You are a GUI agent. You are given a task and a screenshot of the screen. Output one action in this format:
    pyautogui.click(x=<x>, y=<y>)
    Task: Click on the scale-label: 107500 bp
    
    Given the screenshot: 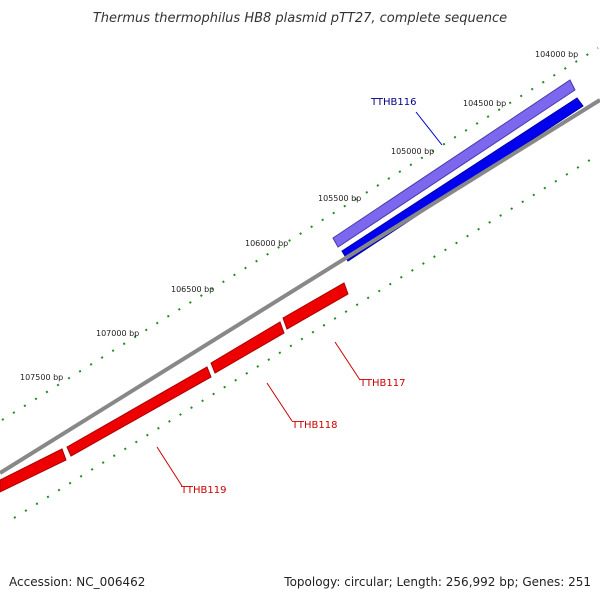 What is the action you would take?
    pyautogui.click(x=41, y=377)
    